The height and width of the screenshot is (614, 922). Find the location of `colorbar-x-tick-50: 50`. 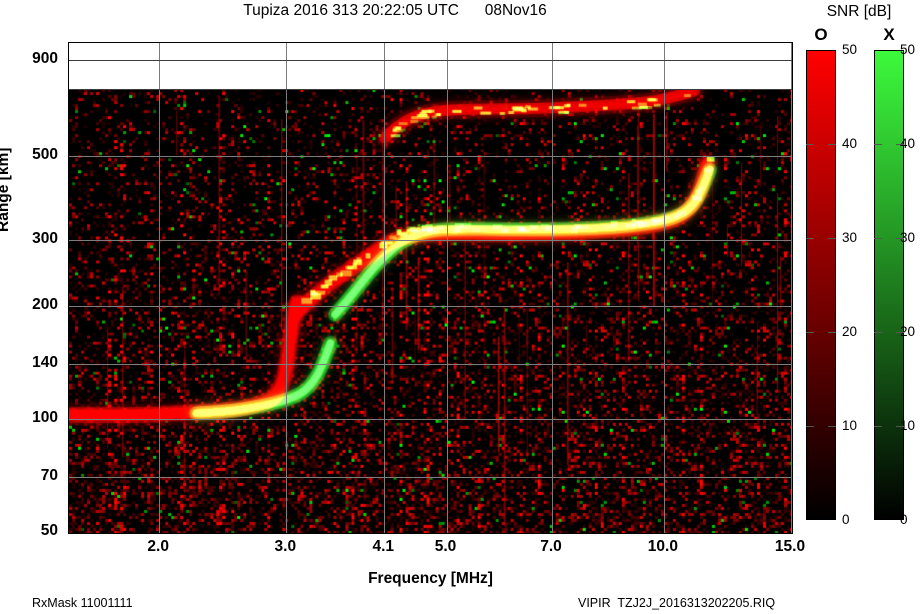

colorbar-x-tick-50: 50 is located at coordinates (908, 49).